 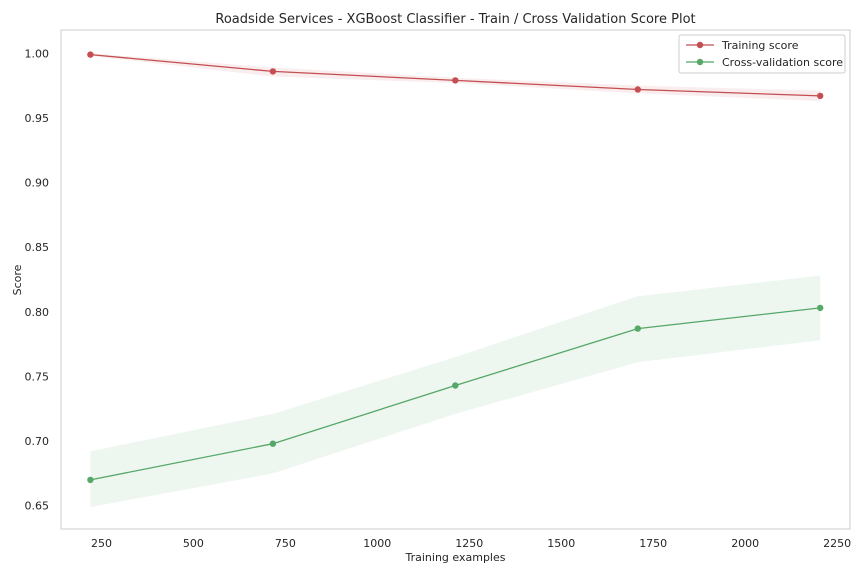 What do you see at coordinates (37, 247) in the screenshot?
I see `y-tick-label: 0.85` at bounding box center [37, 247].